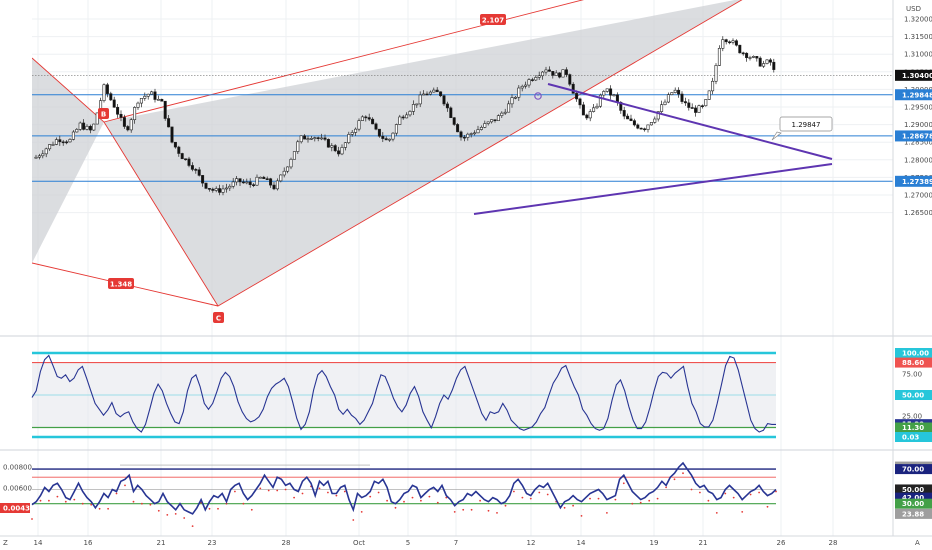  I want to click on price-callout: 1.29847, so click(802, 128).